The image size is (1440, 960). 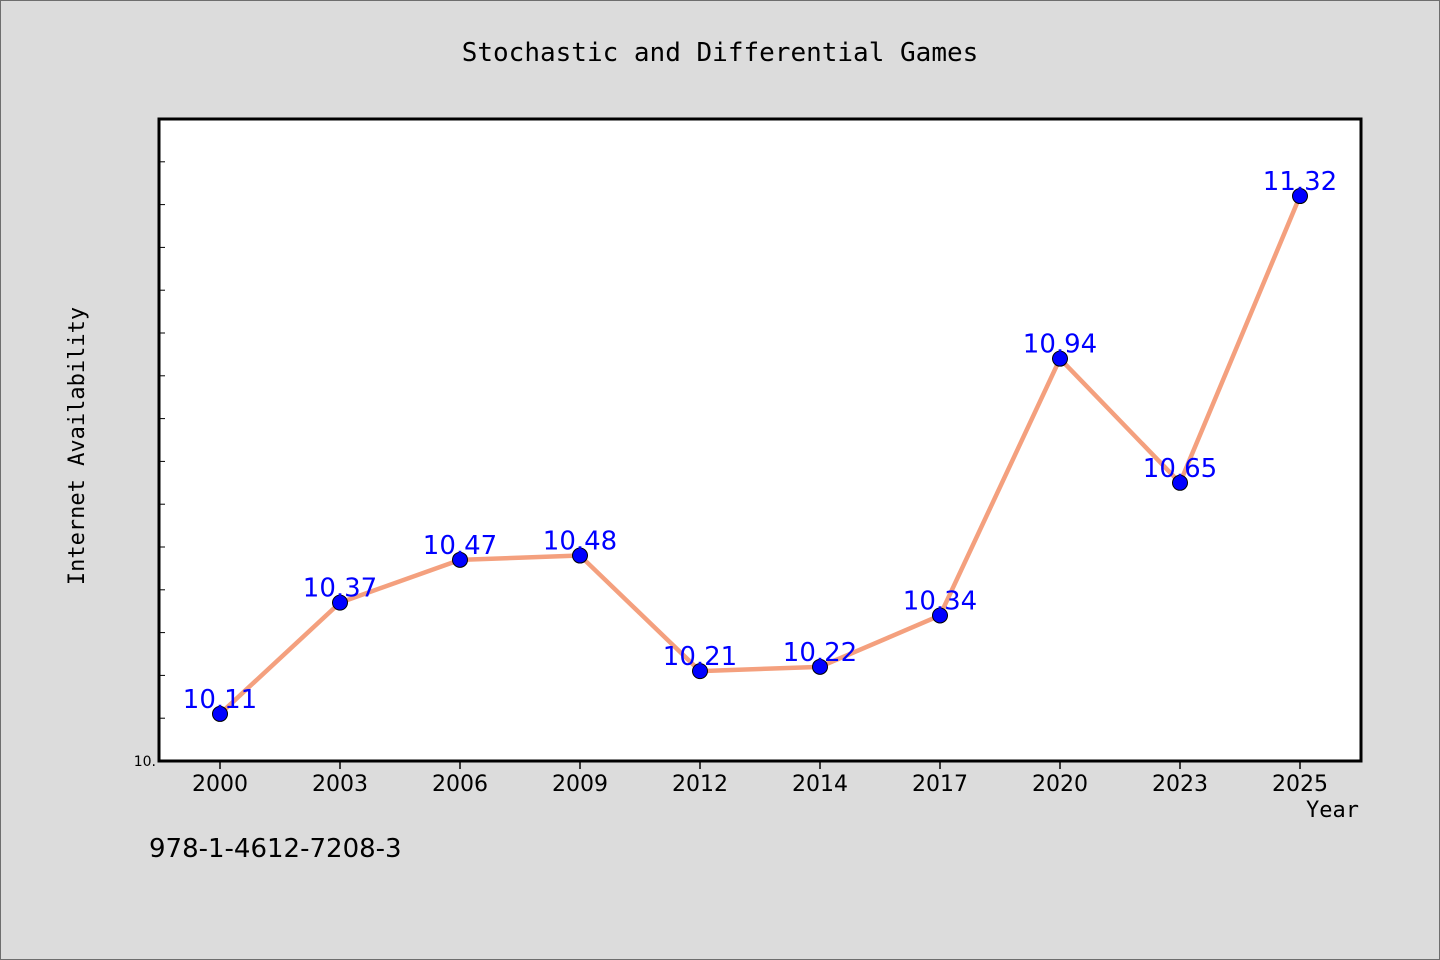 What do you see at coordinates (275, 849) in the screenshot?
I see `isbn-text: 978-1-4612-7208-3` at bounding box center [275, 849].